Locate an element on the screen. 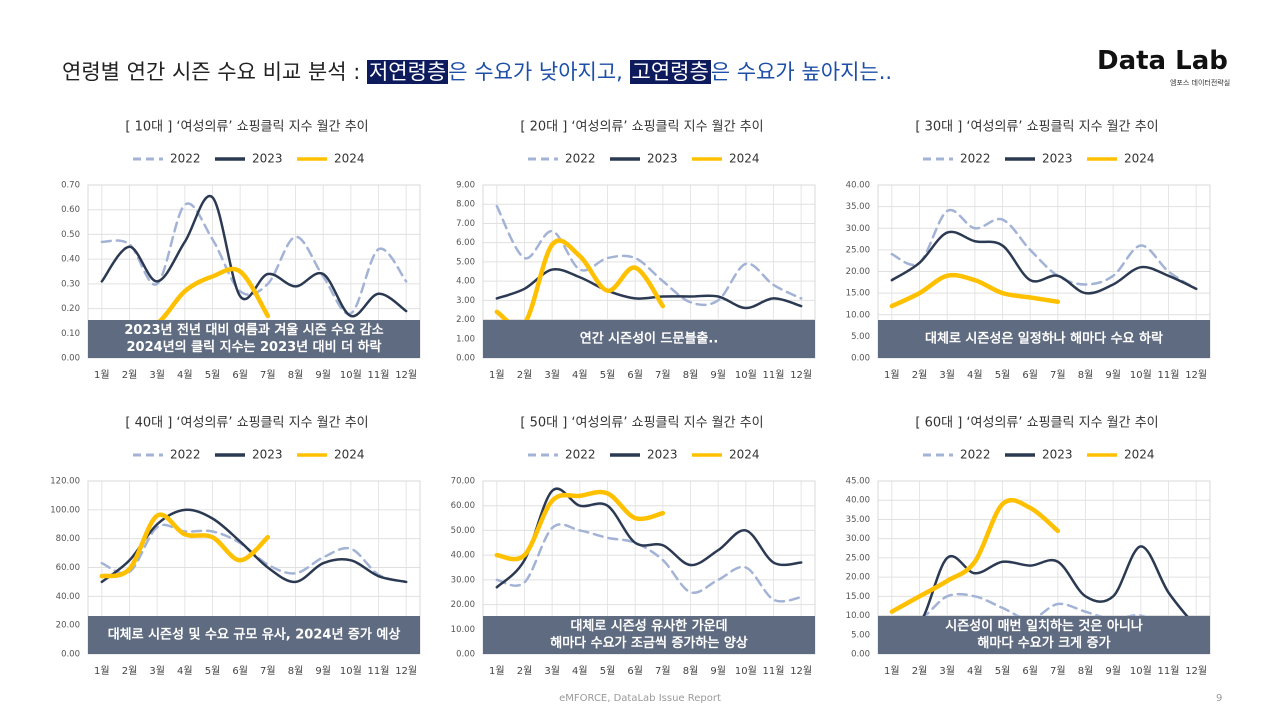  chart-title: [ 10대 ] ‘여성의류’ 쇼핑클릭 지수 월간 추이 is located at coordinates (246, 127).